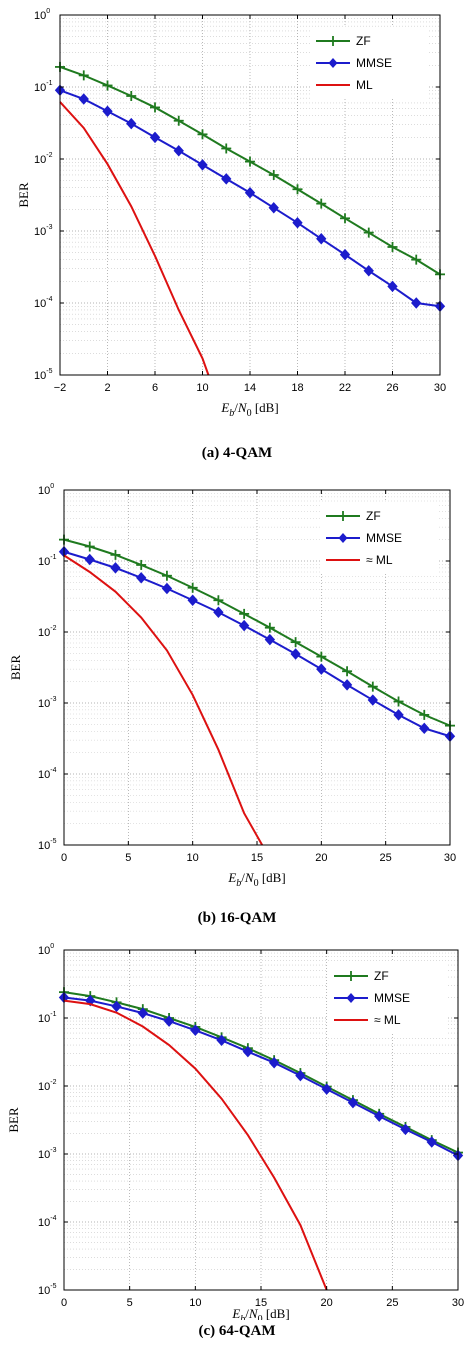 Image resolution: width=474 pixels, height=1347 pixels. Describe the element at coordinates (130, 1303) in the screenshot. I see `x-tick-label: 5` at that location.